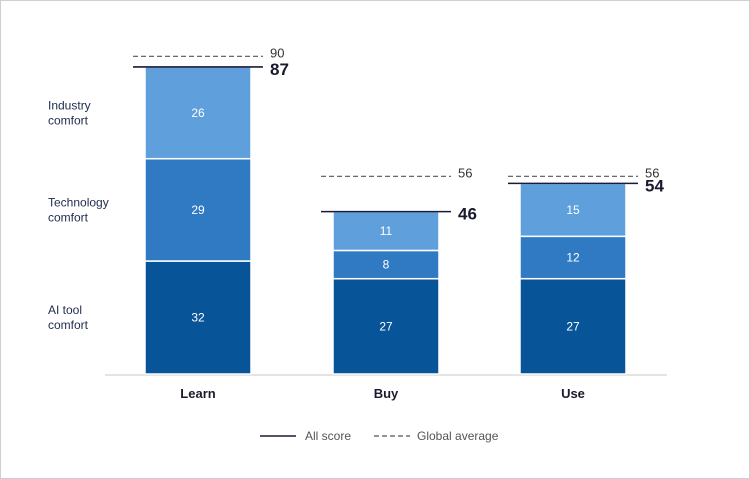 Image resolution: width=750 pixels, height=479 pixels. I want to click on category-label-learn: Learn, so click(197, 393).